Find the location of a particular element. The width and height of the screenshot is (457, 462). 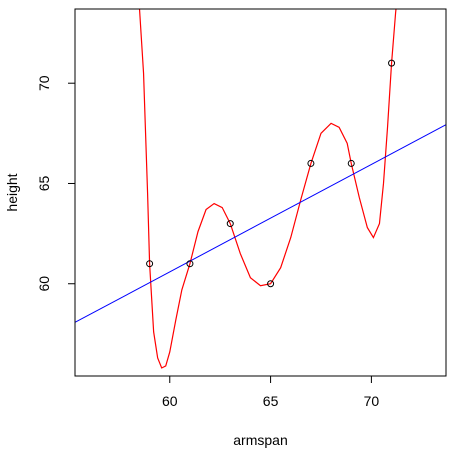

y-tick-label-65: 65 is located at coordinates (44, 183).